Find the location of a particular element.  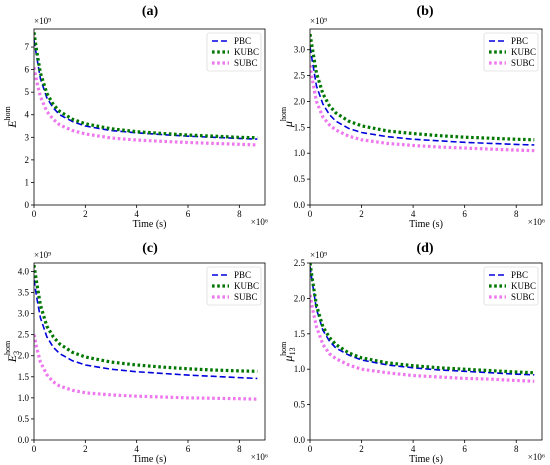

y-tick-label: 2 is located at coordinates (27, 160).